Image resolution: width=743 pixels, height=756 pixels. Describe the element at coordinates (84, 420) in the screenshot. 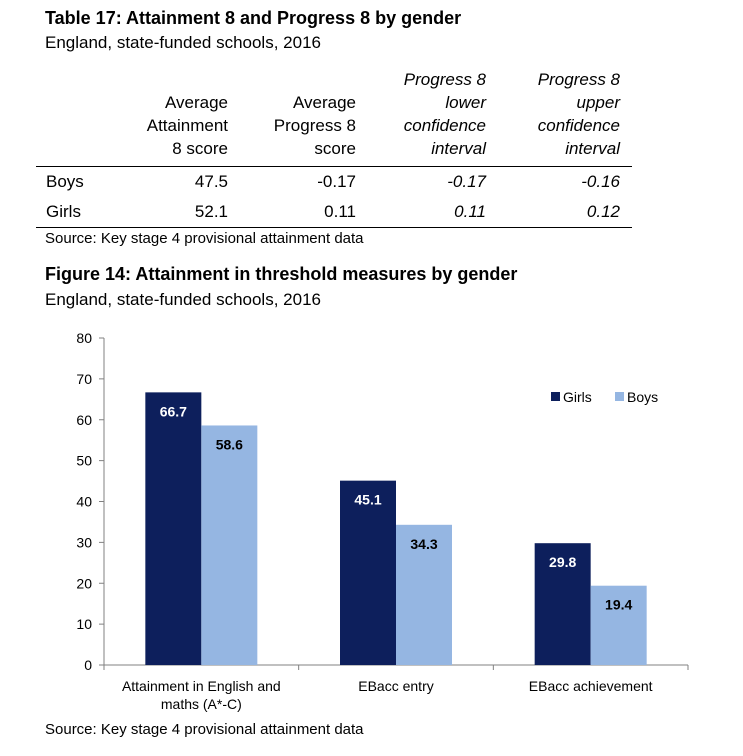

I see `y-tick-label: 60` at that location.